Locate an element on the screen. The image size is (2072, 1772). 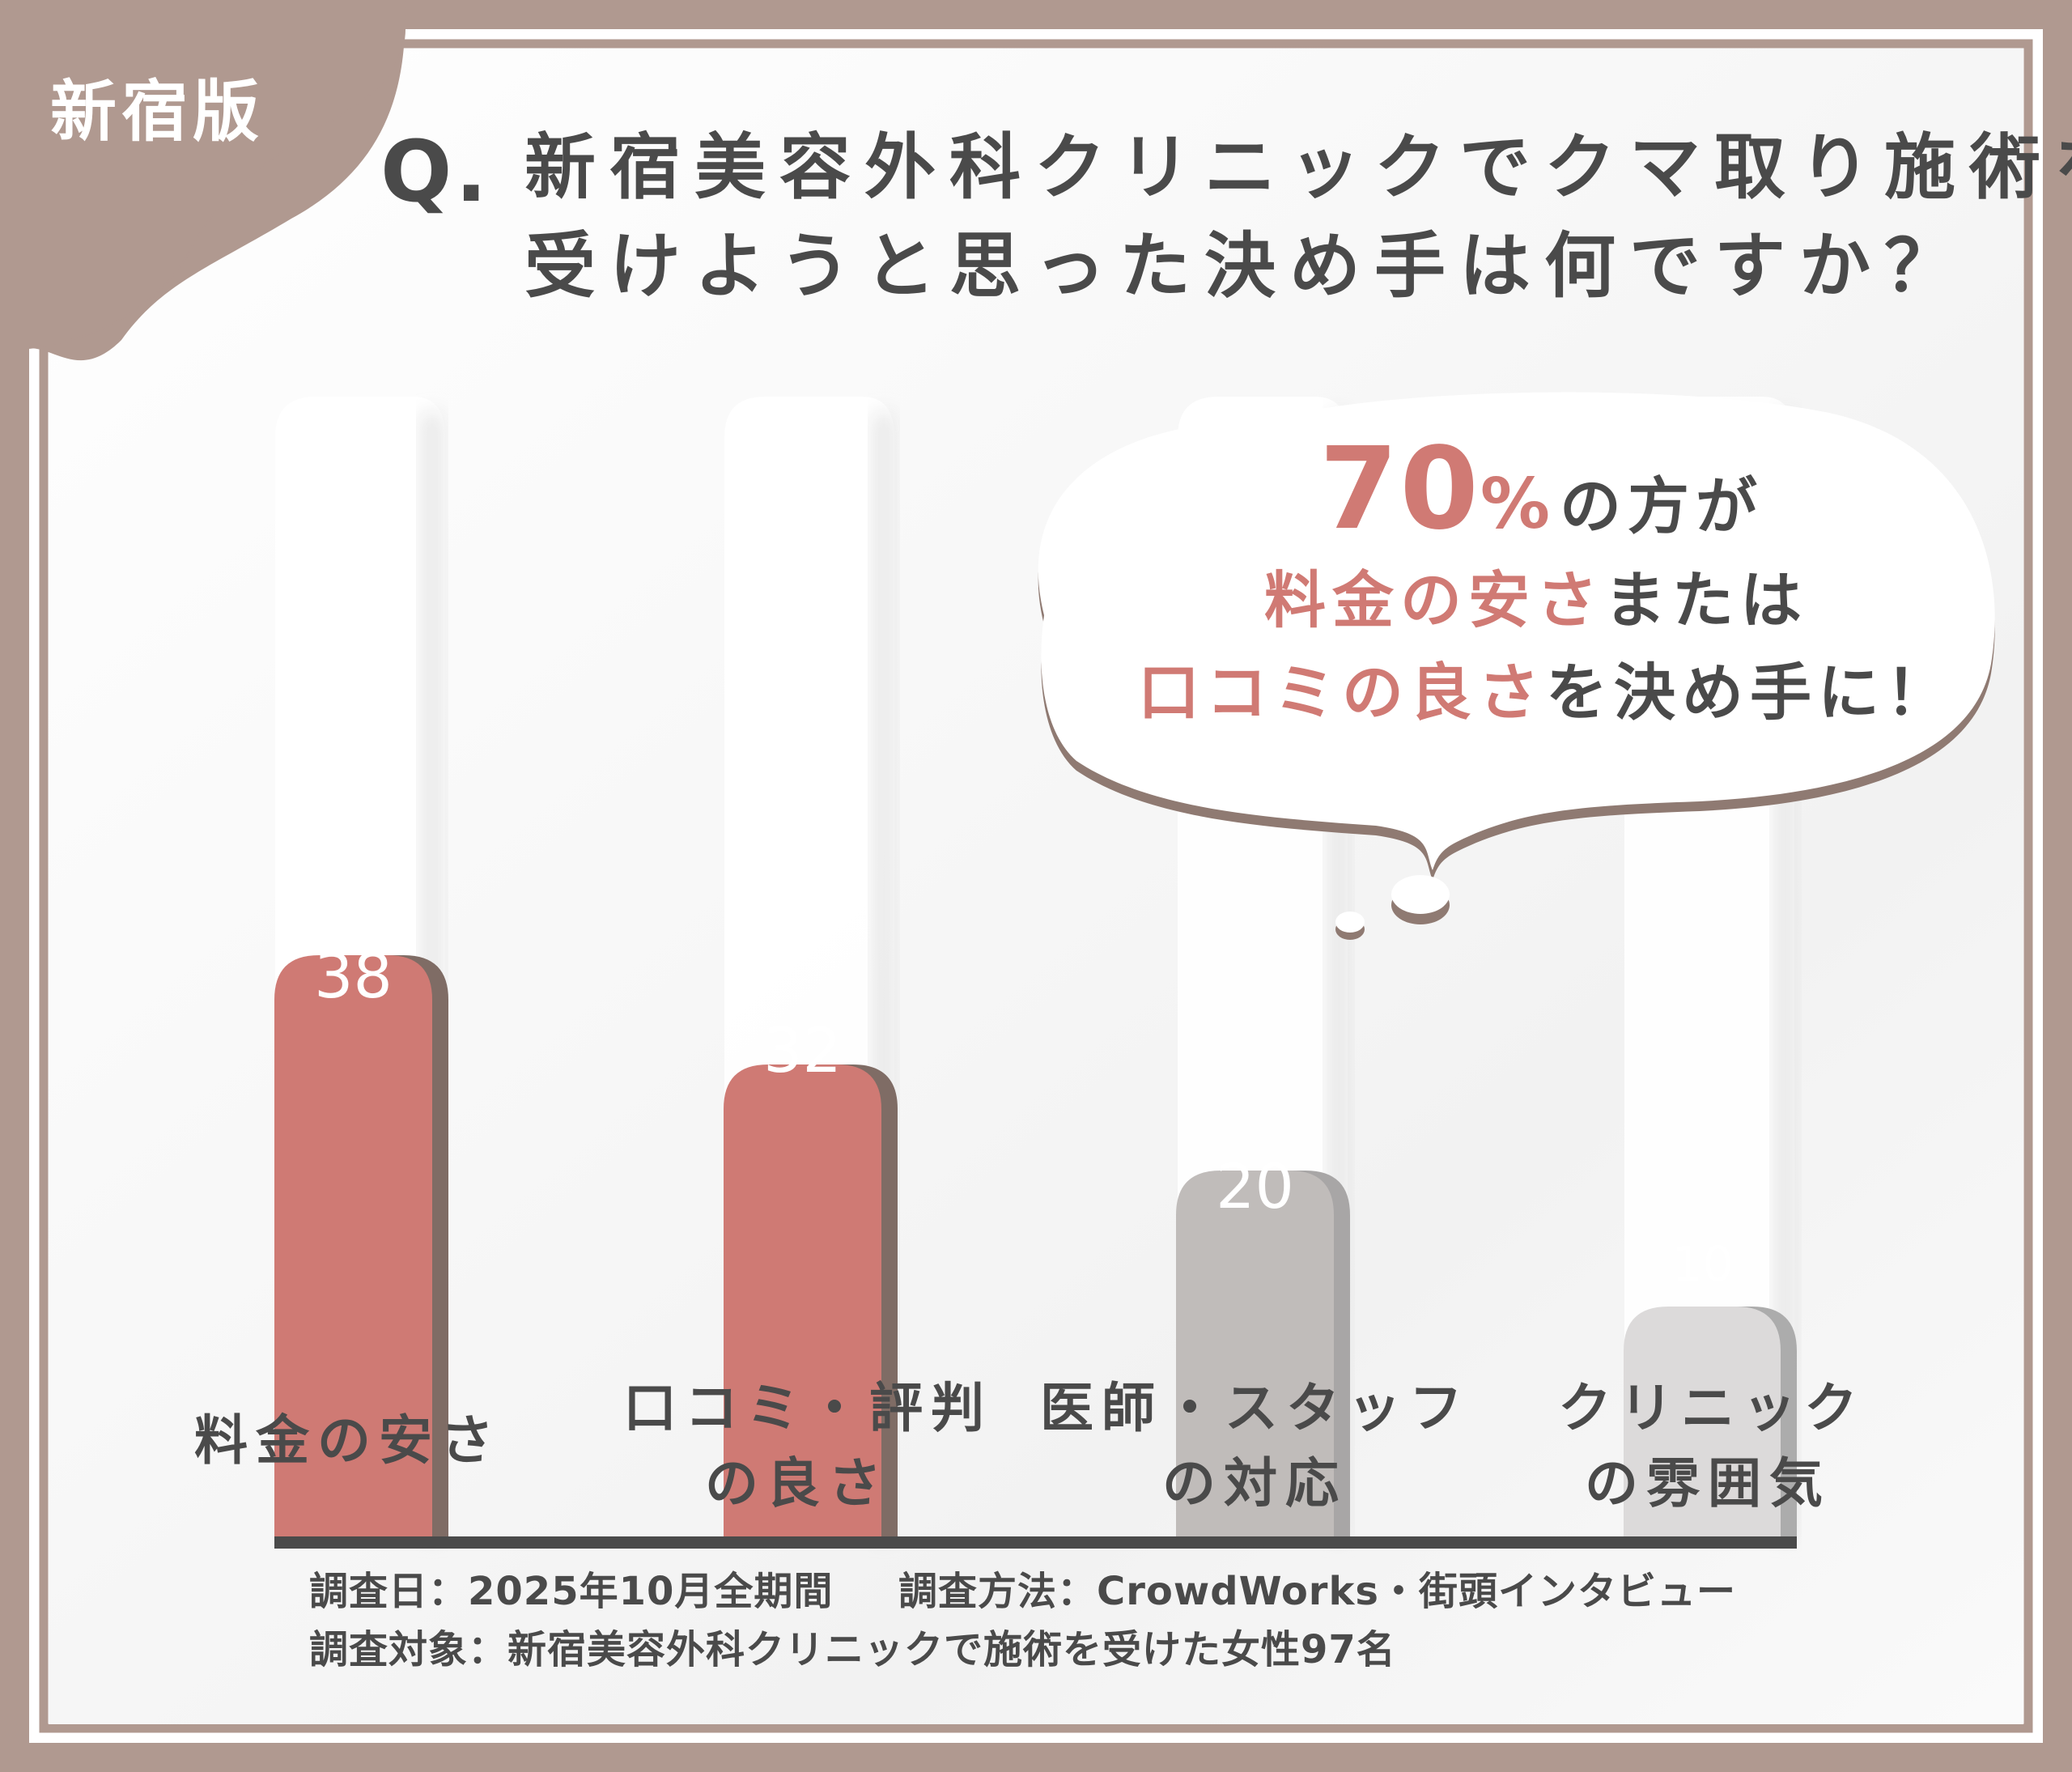
survey-date: 調査日：2025年10月全期間 is located at coordinates (571, 1592).